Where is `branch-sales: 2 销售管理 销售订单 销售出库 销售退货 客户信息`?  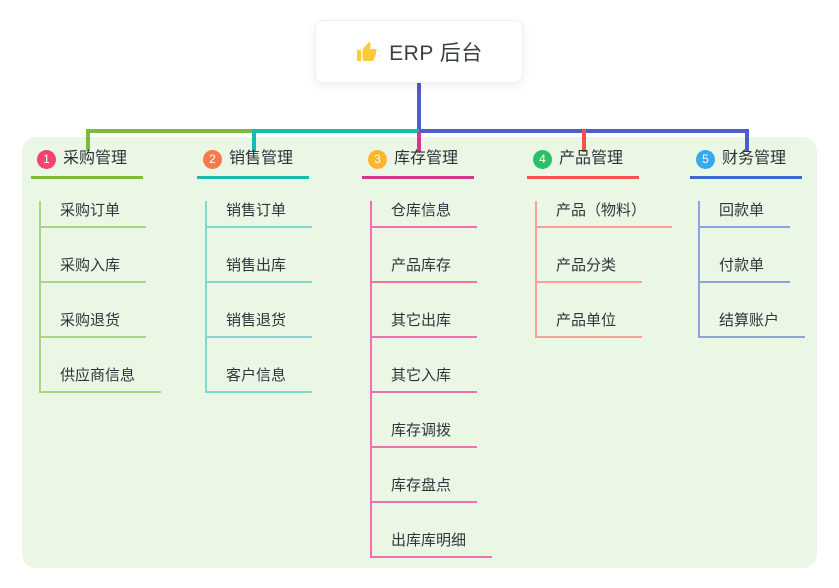 branch-sales: 2 销售管理 销售订单 销售出库 销售退货 客户信息 is located at coordinates (255, 270).